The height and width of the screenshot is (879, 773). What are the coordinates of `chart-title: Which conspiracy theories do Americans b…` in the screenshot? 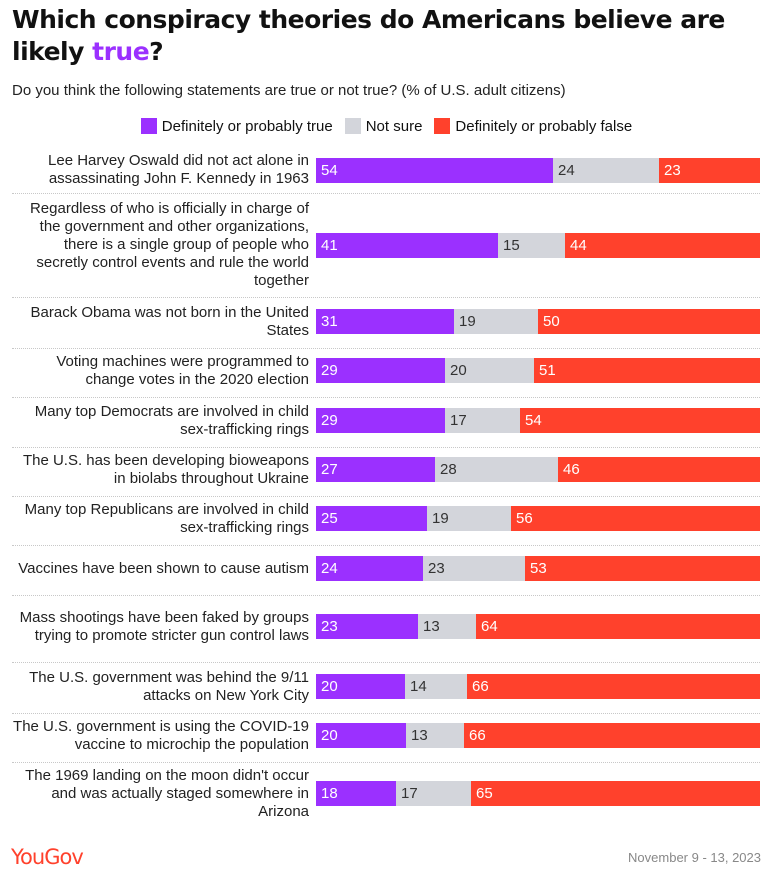 It's located at (387, 36).